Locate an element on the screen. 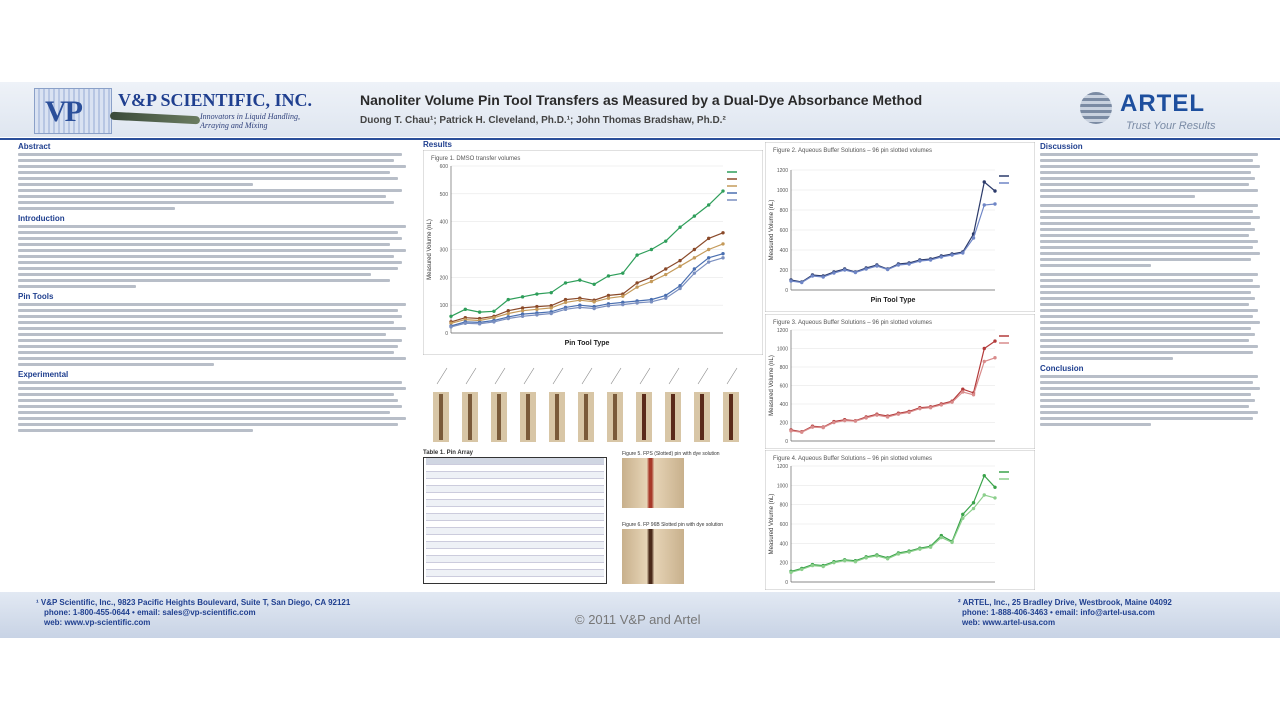  artel-tagline: Trust Your Results is located at coordinates (1171, 126).